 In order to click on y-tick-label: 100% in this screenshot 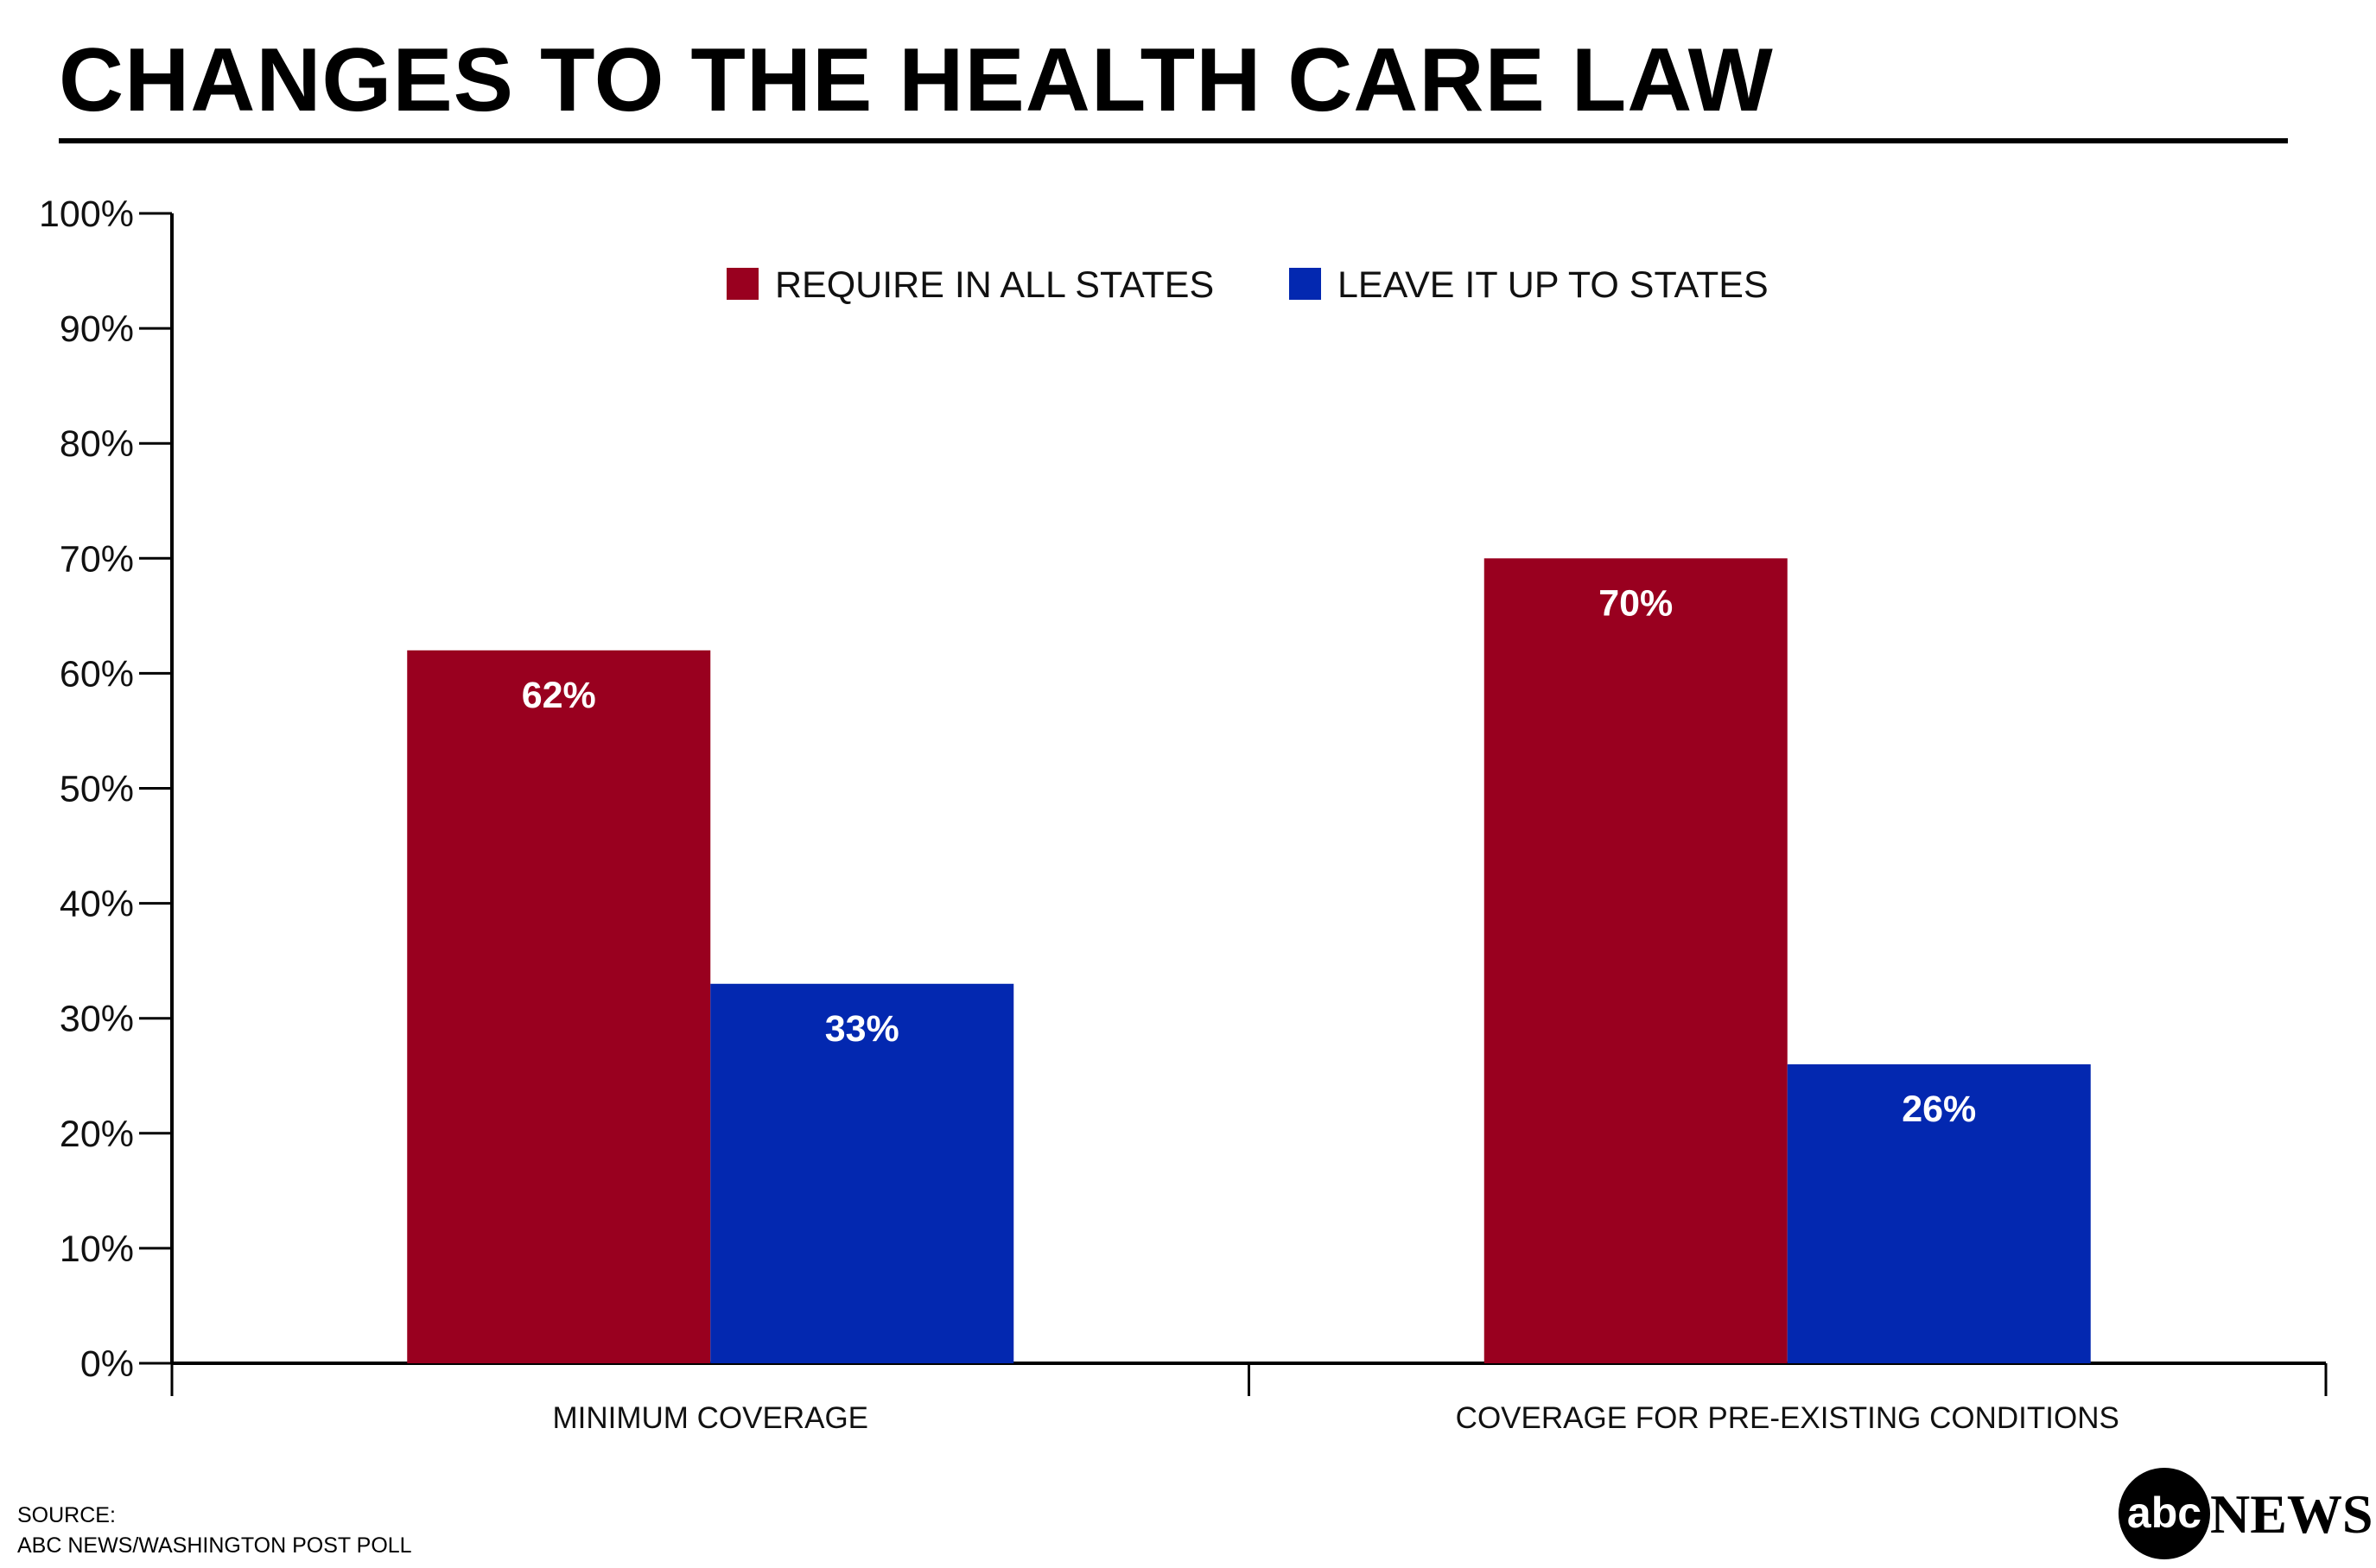, I will do `click(86, 214)`.